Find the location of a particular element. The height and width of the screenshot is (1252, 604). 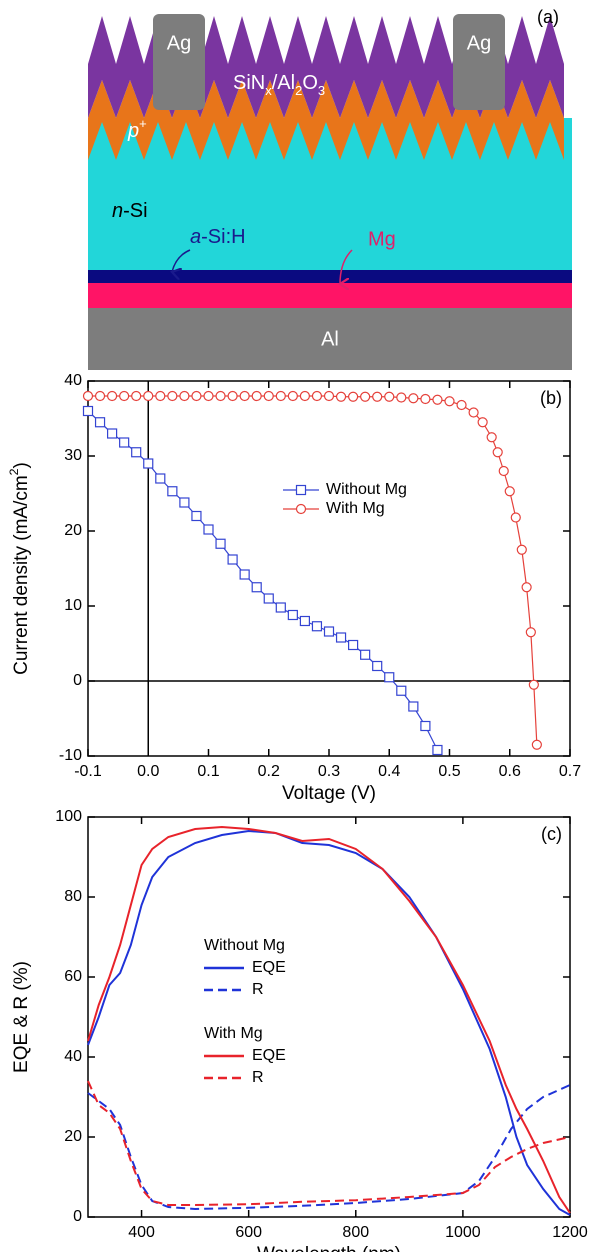

contact-label: Ag is located at coordinates (179, 43).